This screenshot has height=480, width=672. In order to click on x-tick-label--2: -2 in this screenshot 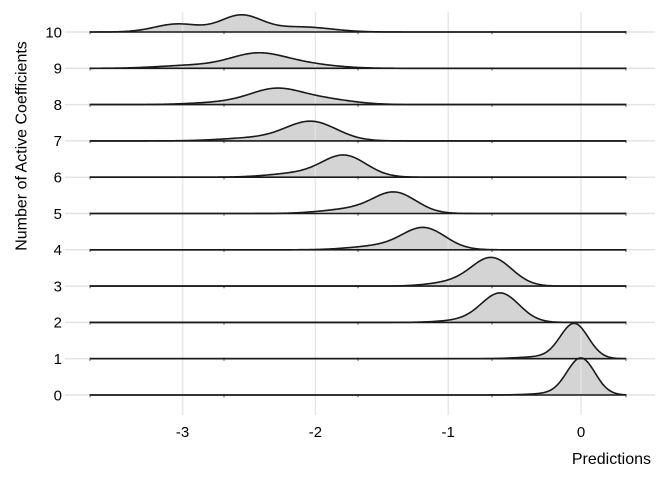, I will do `click(315, 432)`.